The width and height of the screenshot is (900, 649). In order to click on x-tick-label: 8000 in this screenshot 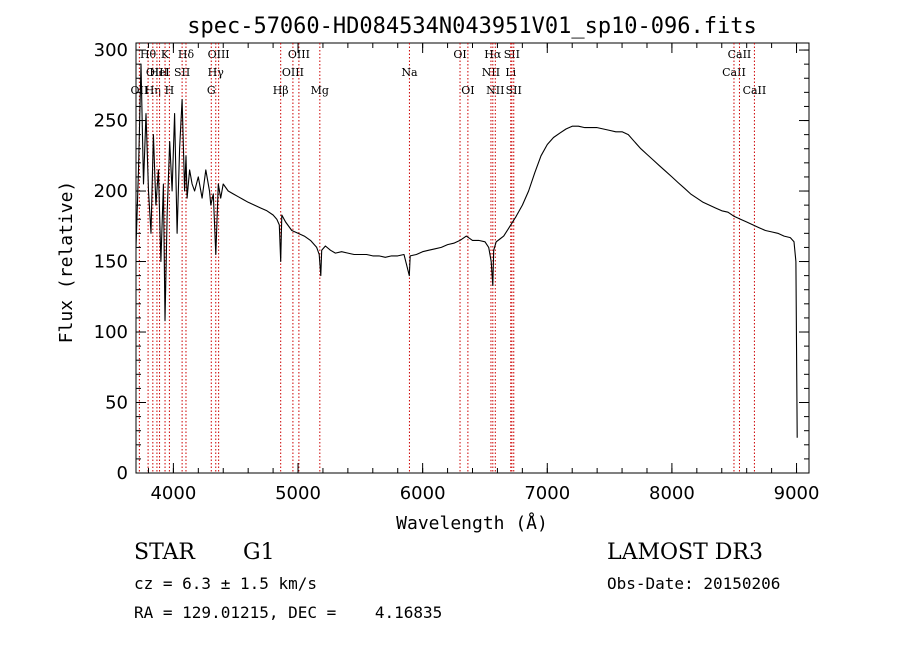, I will do `click(672, 493)`.